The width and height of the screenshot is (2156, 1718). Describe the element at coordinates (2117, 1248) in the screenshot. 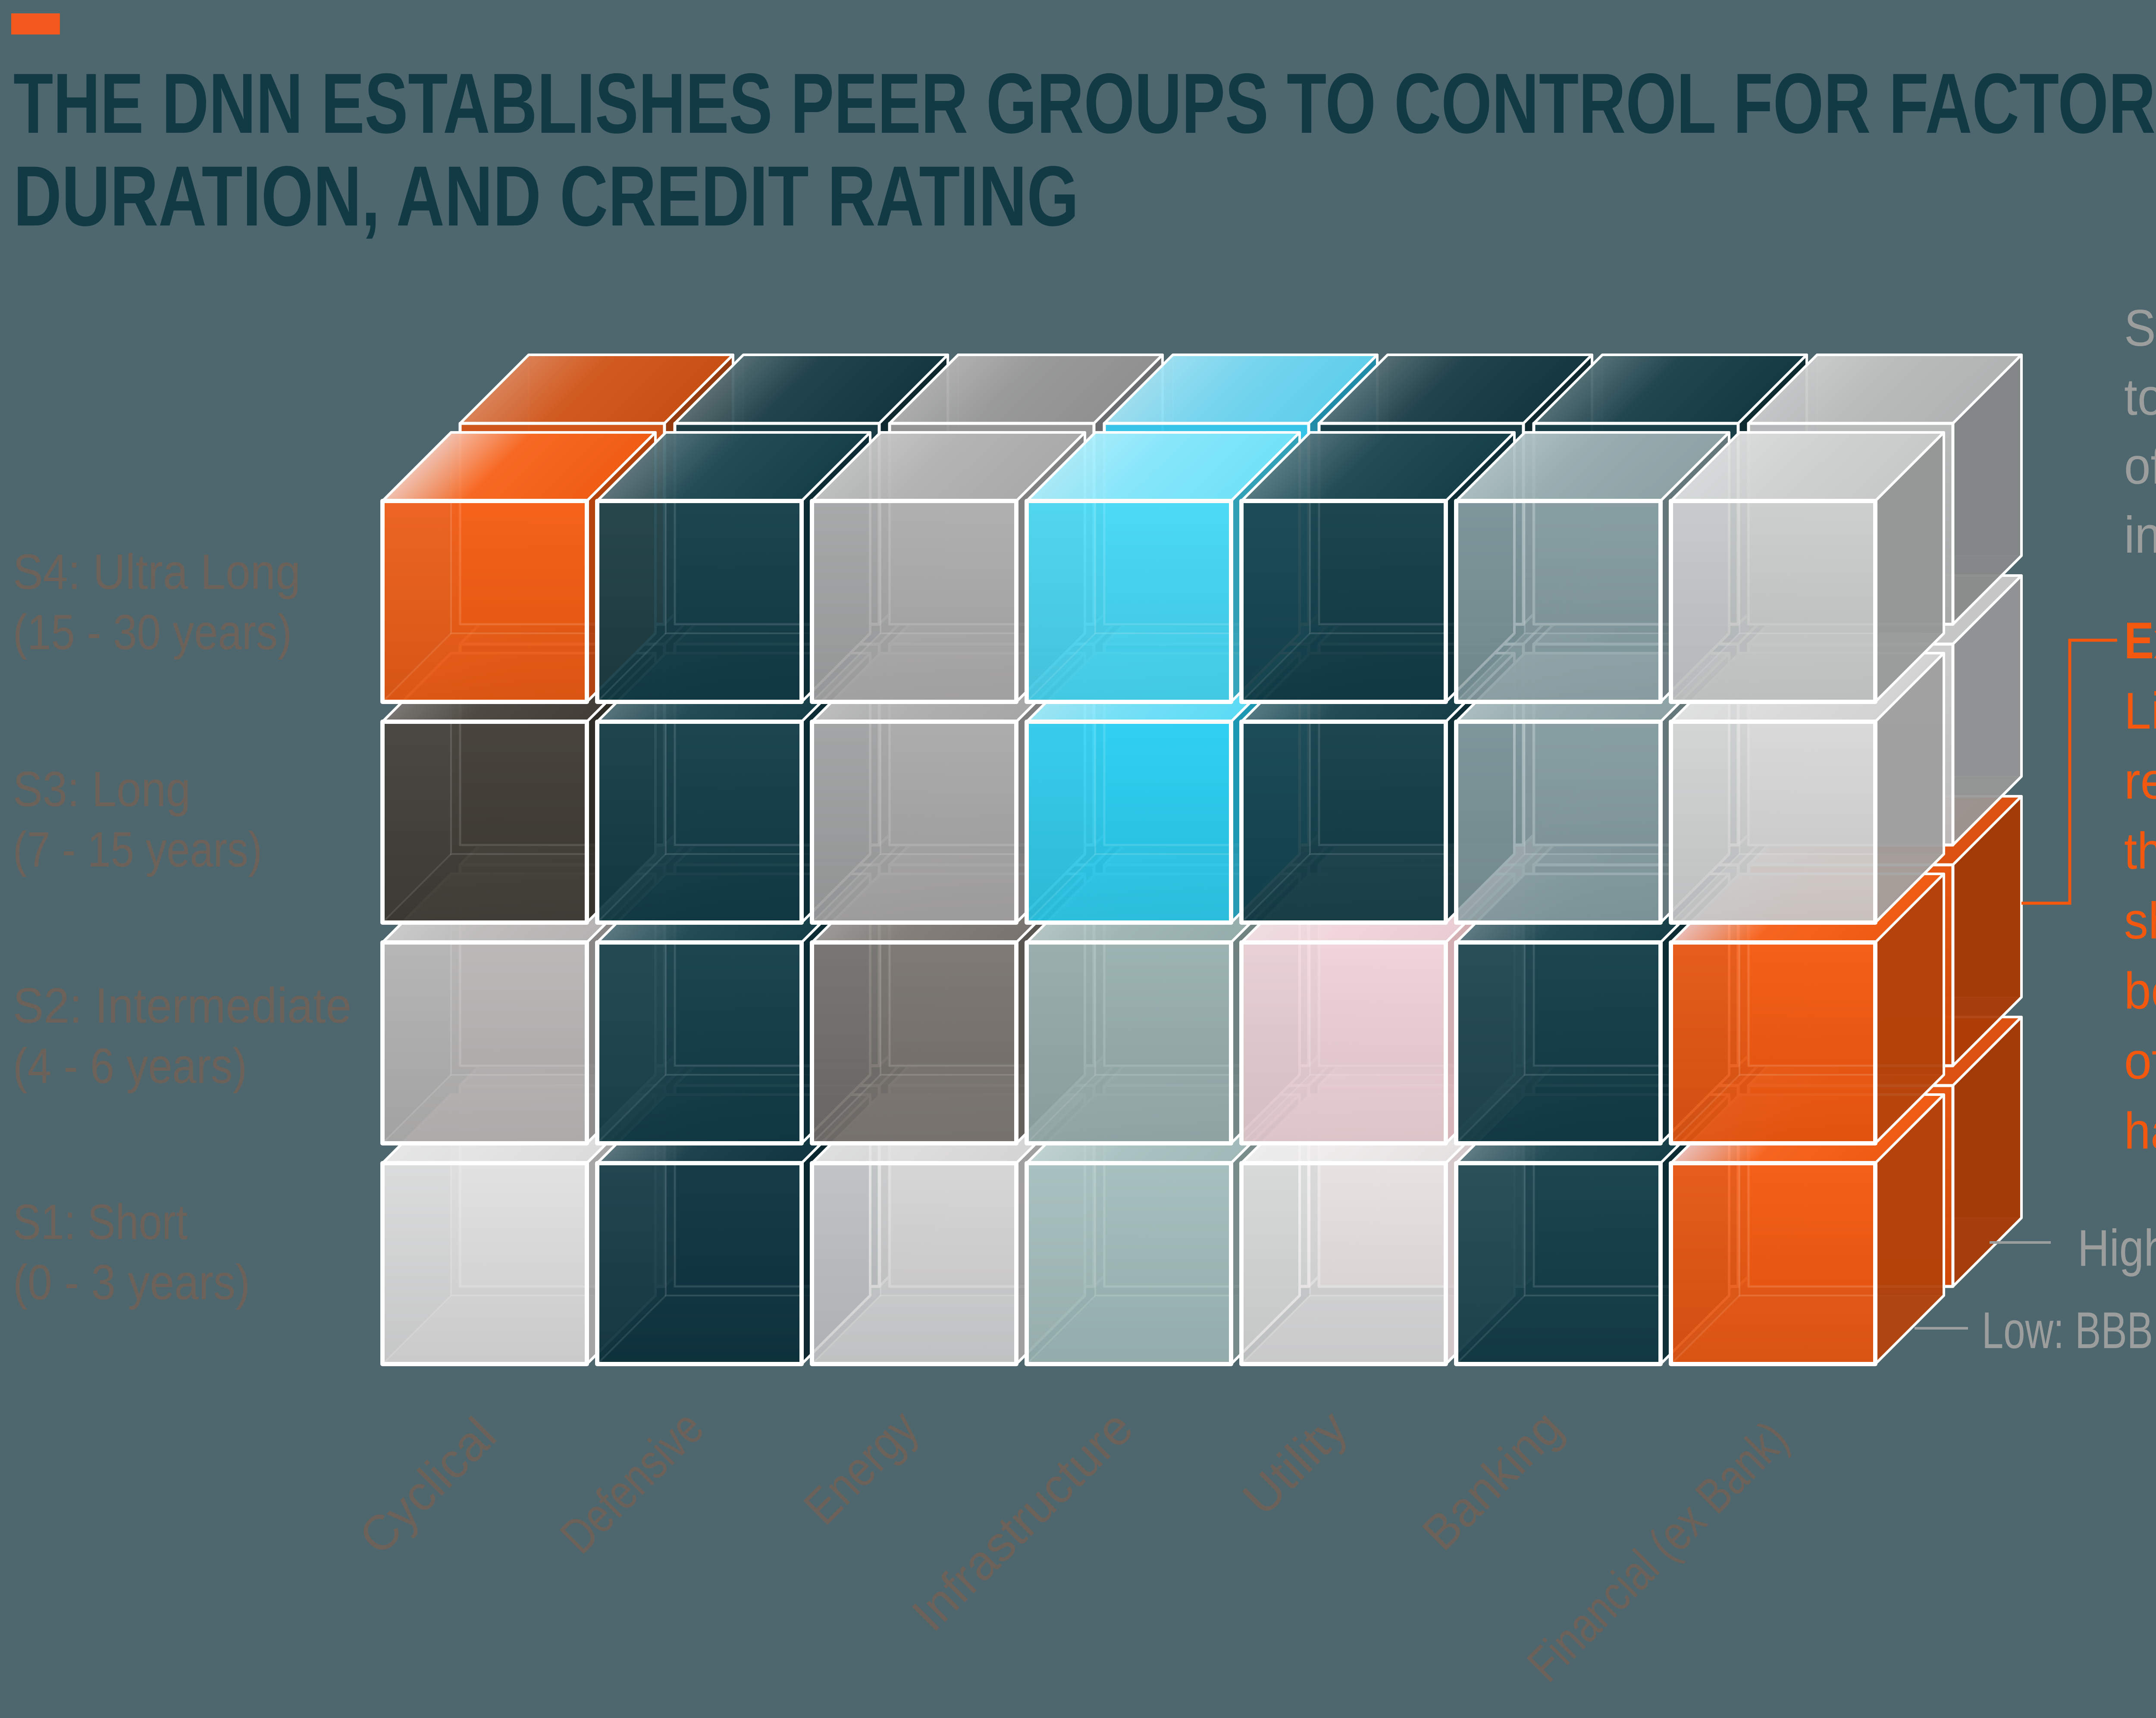

I see `svg-text: High: A or above` at that location.